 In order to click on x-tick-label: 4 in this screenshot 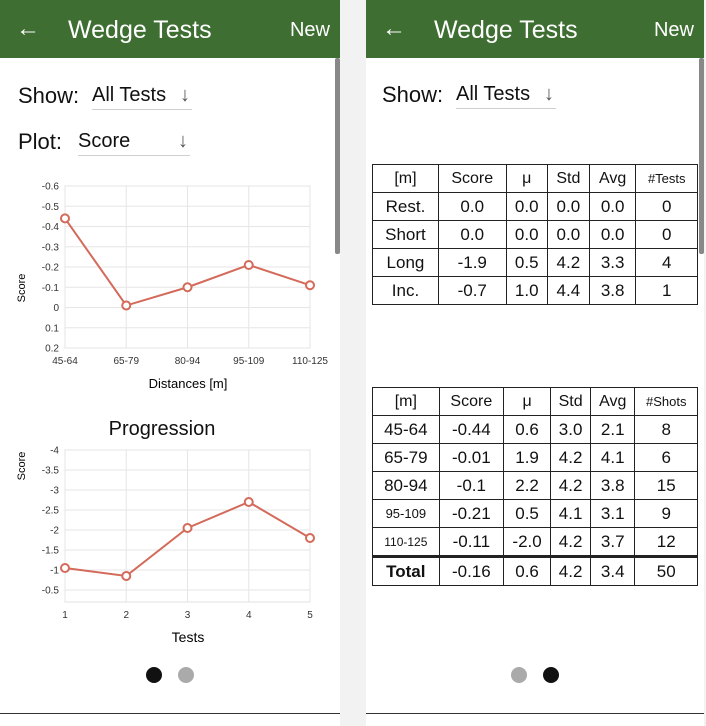, I will do `click(249, 615)`.